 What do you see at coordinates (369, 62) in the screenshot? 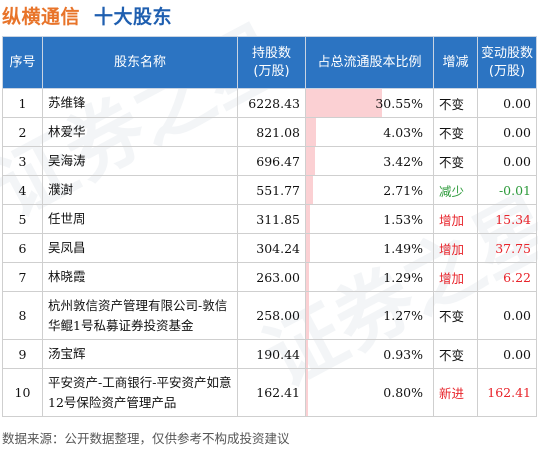
I see `col-header-ratio: 占总流通股本比例` at bounding box center [369, 62].